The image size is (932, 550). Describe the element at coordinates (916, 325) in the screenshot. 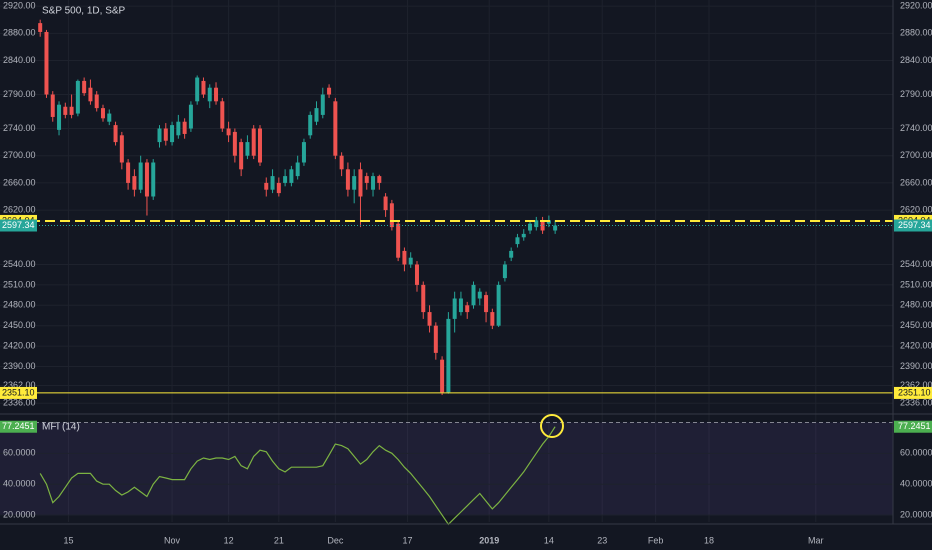

I see `y-tick-label: 2450.00` at that location.